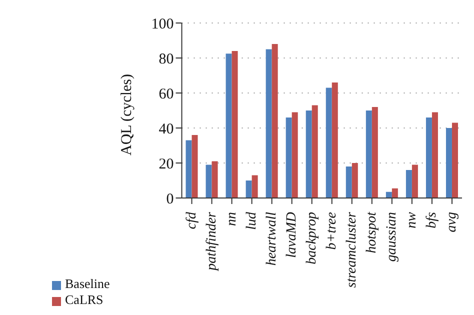  Describe the element at coordinates (212, 241) in the screenshot. I see `x-tick-label: pathfinder` at that location.